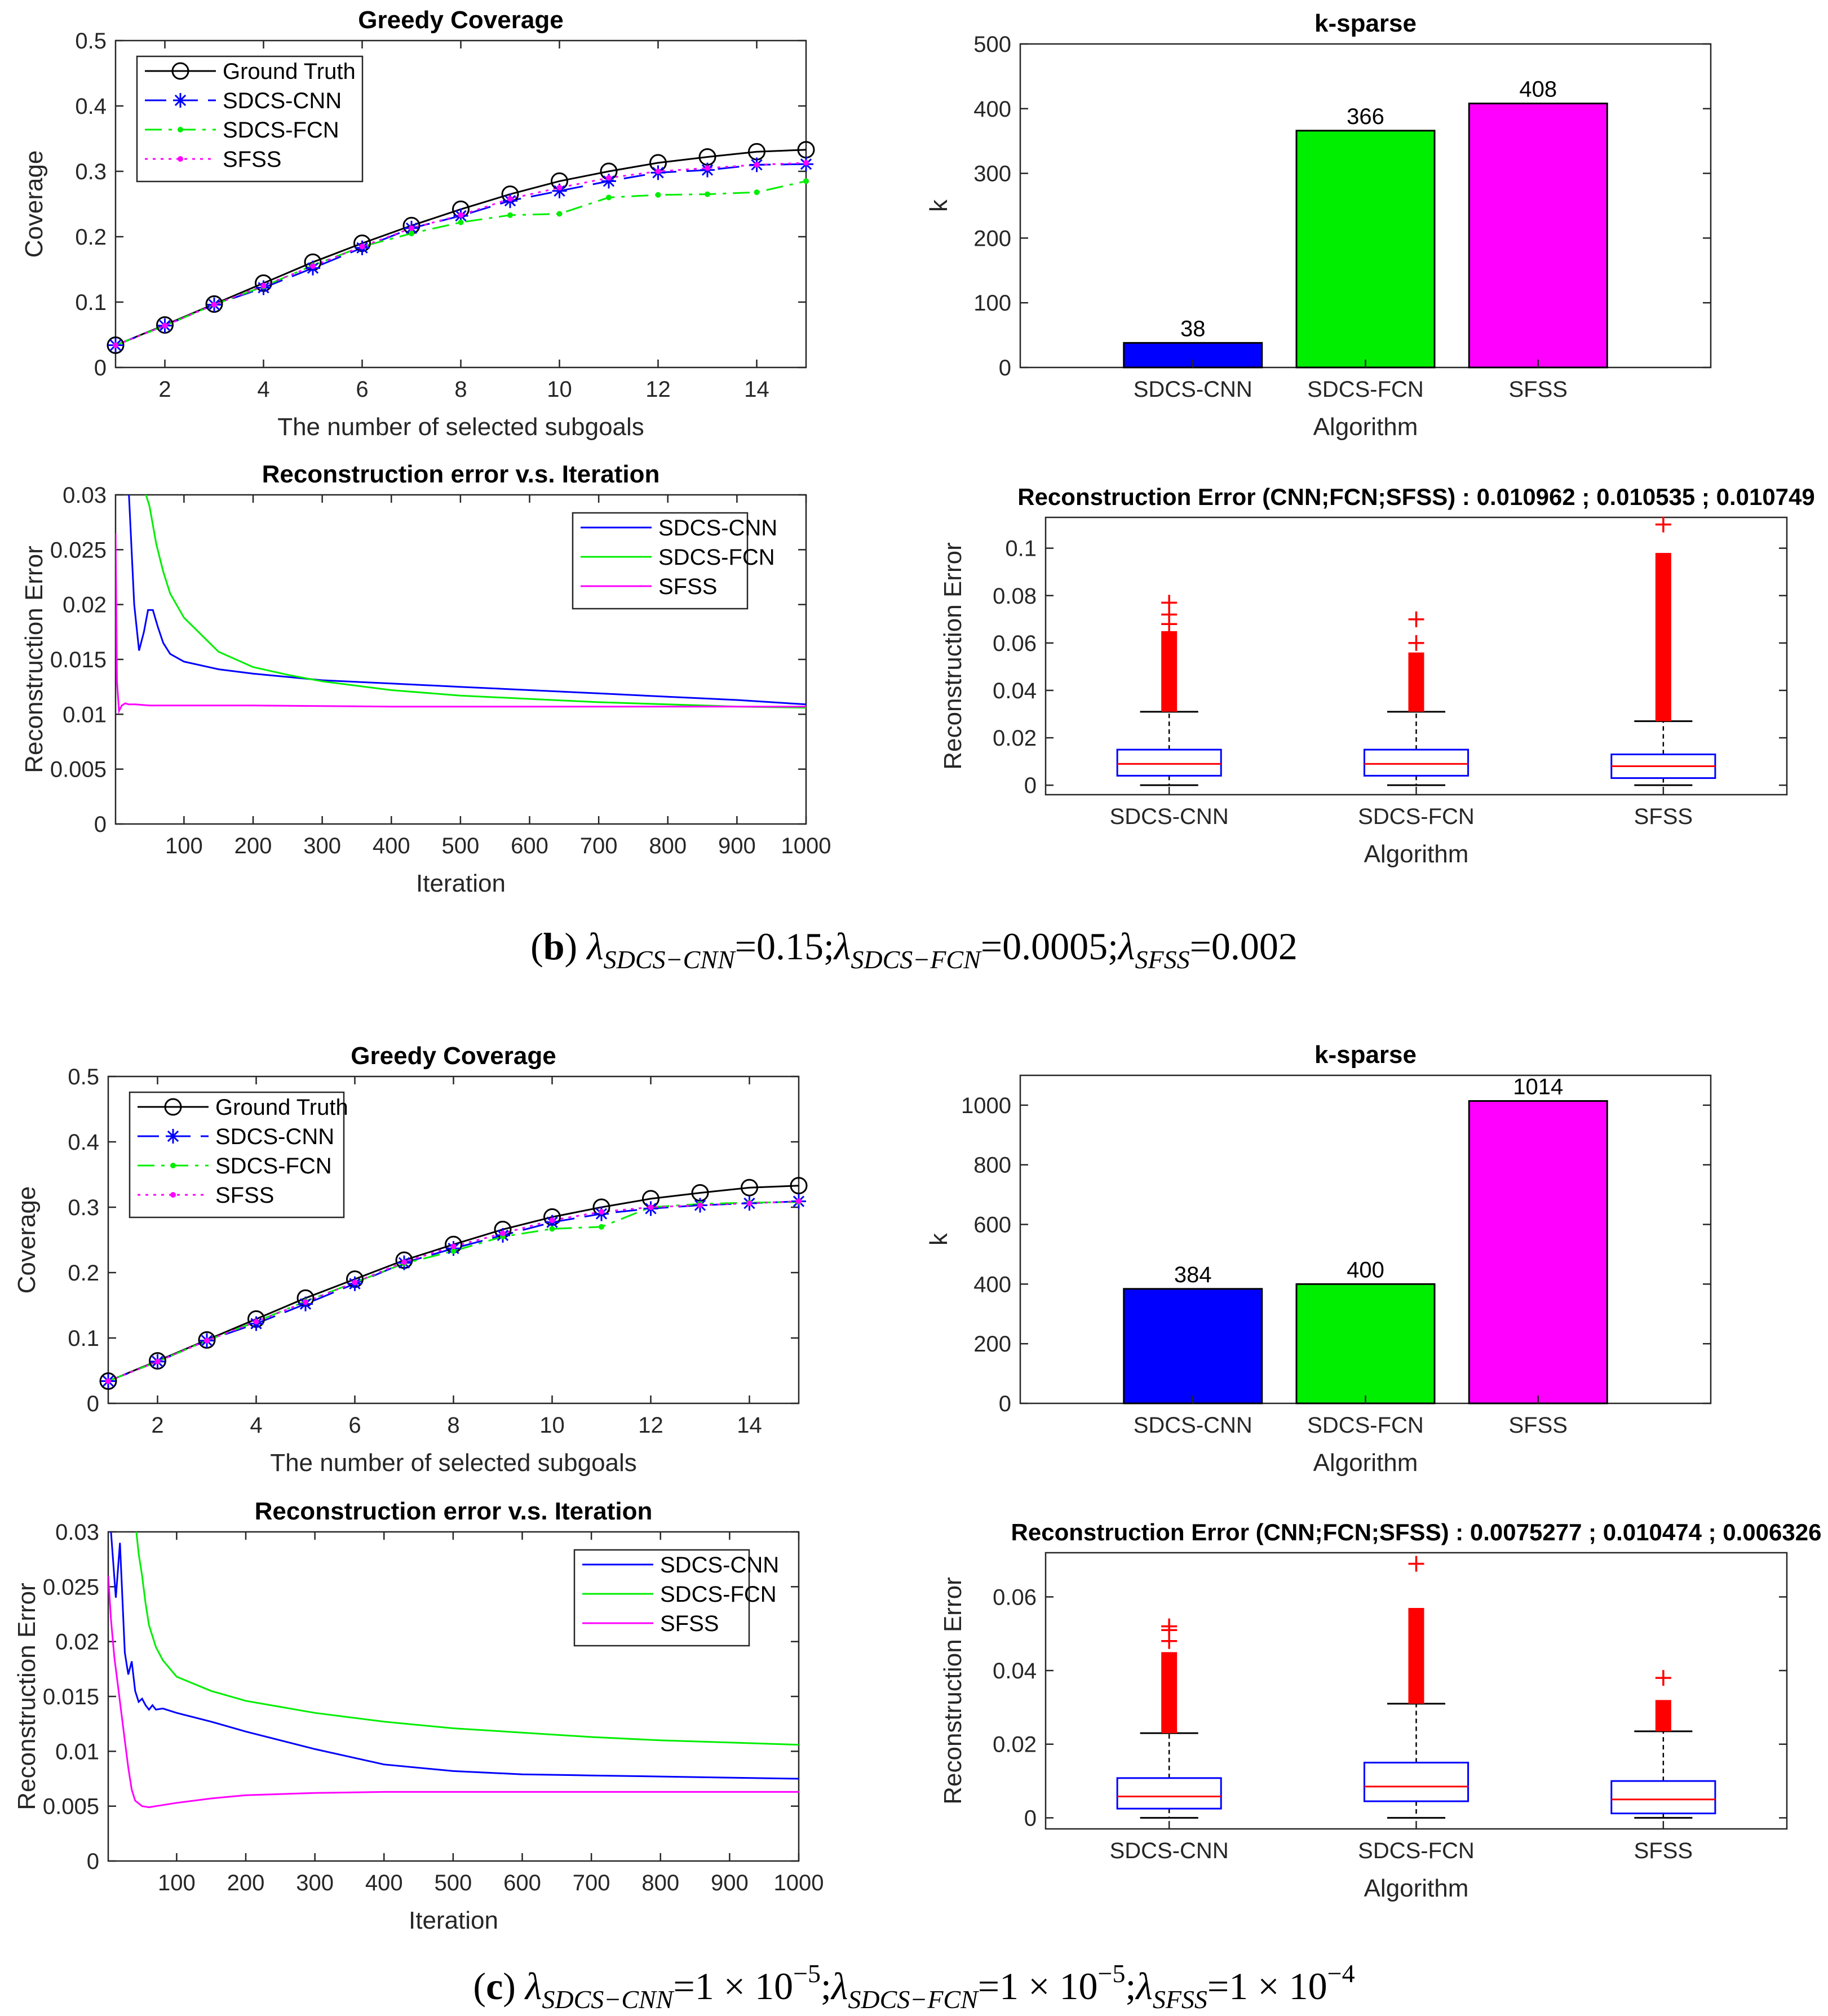 The image size is (1828, 2016). What do you see at coordinates (91, 41) in the screenshot?
I see `b-coverage-ytick-label: 0.5` at bounding box center [91, 41].